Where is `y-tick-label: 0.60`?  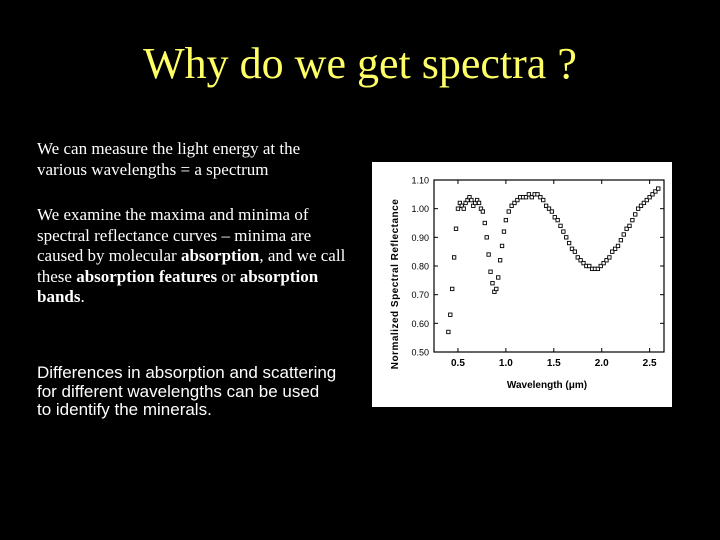
y-tick-label: 0.60 is located at coordinates (420, 324).